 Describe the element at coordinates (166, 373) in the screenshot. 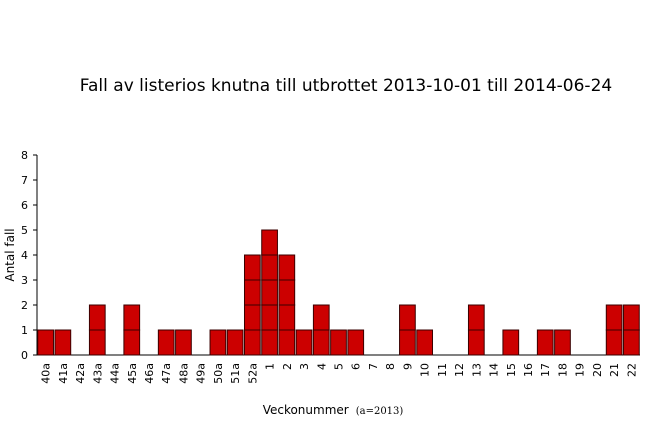

I see `x-tick-label: 47a` at that location.